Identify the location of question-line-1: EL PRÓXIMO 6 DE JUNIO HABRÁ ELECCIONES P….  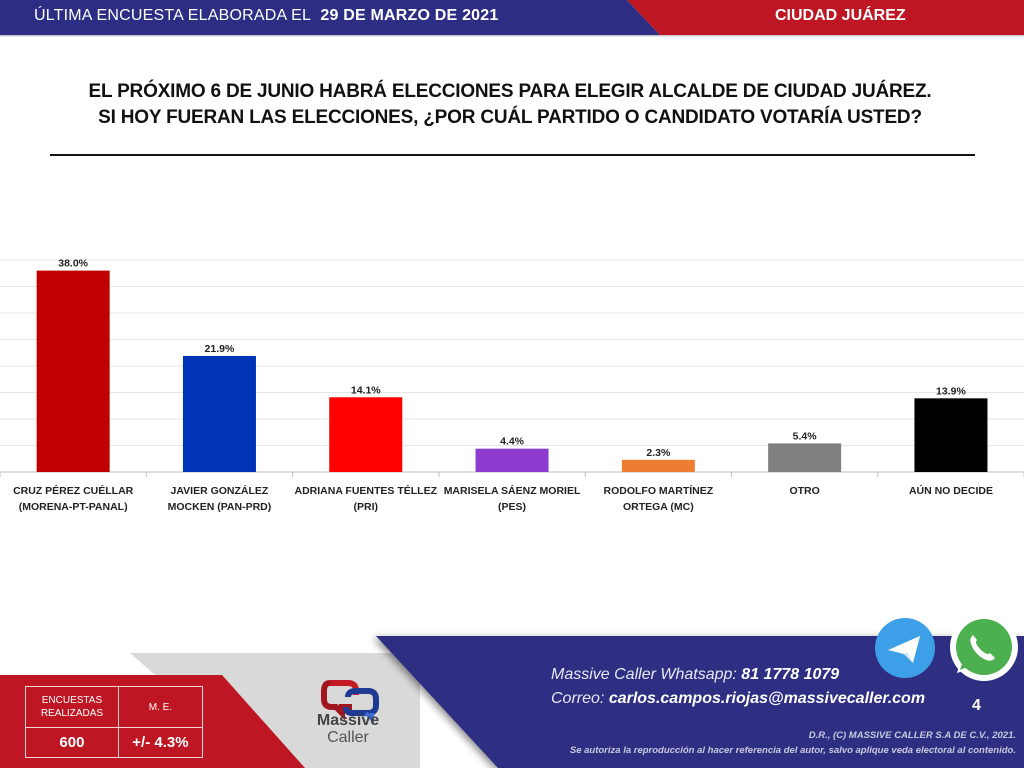
(510, 91).